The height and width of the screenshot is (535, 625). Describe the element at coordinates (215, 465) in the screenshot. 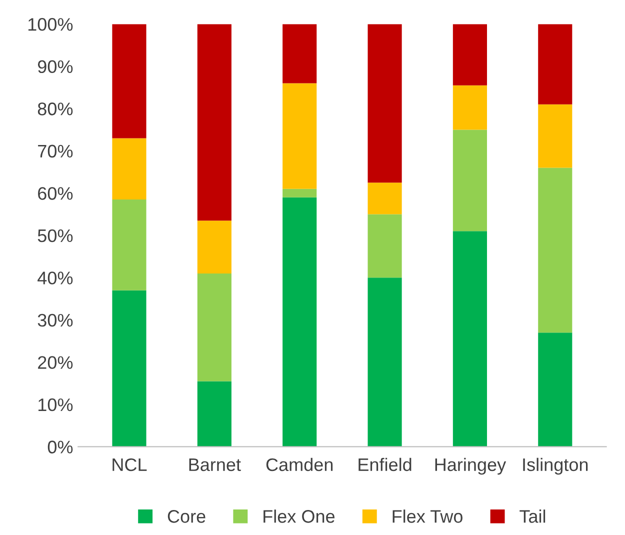

I see `x-tick-label: Barnet` at that location.